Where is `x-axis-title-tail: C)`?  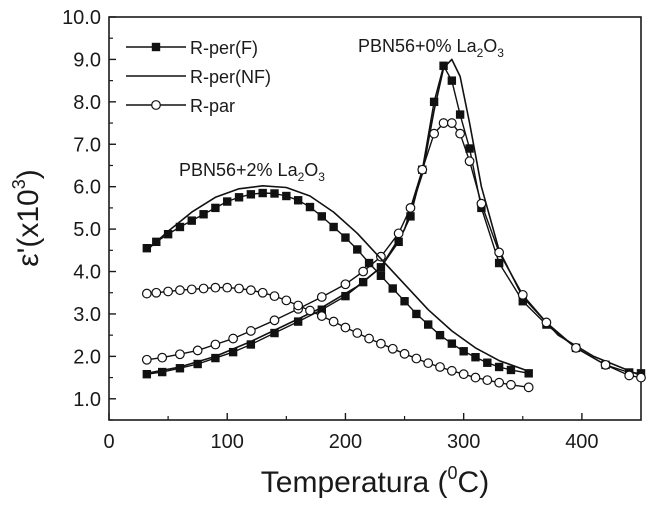 x-axis-title-tail: C) is located at coordinates (474, 482).